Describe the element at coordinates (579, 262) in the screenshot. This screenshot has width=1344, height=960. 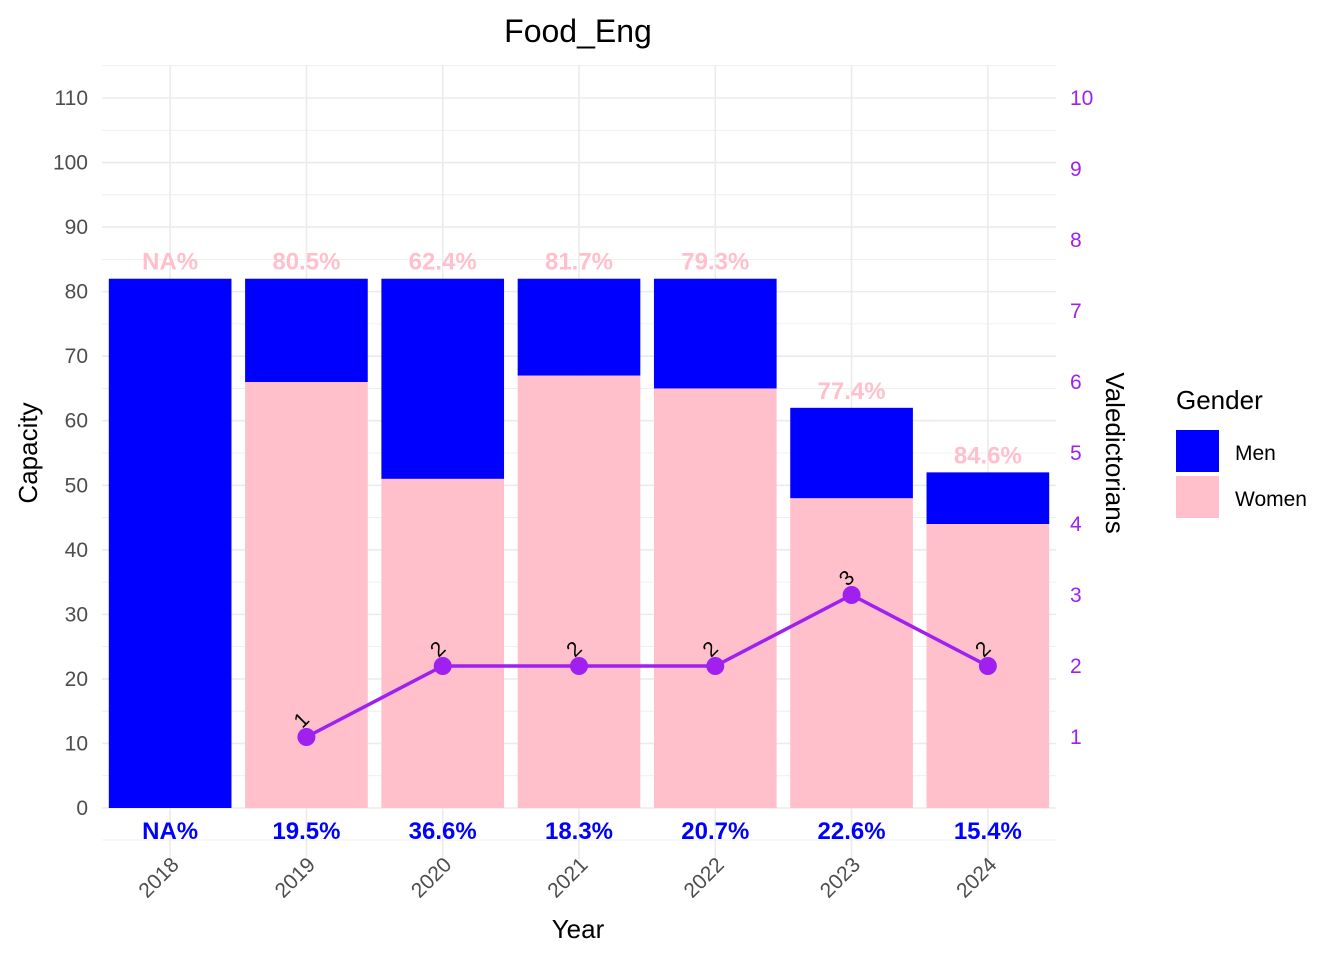
I see `top-percent-label: 81.7%` at that location.